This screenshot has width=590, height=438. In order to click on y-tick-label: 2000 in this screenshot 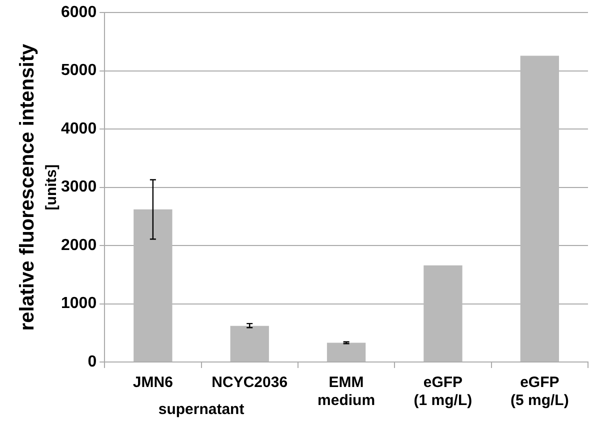, I will do `click(79, 245)`.